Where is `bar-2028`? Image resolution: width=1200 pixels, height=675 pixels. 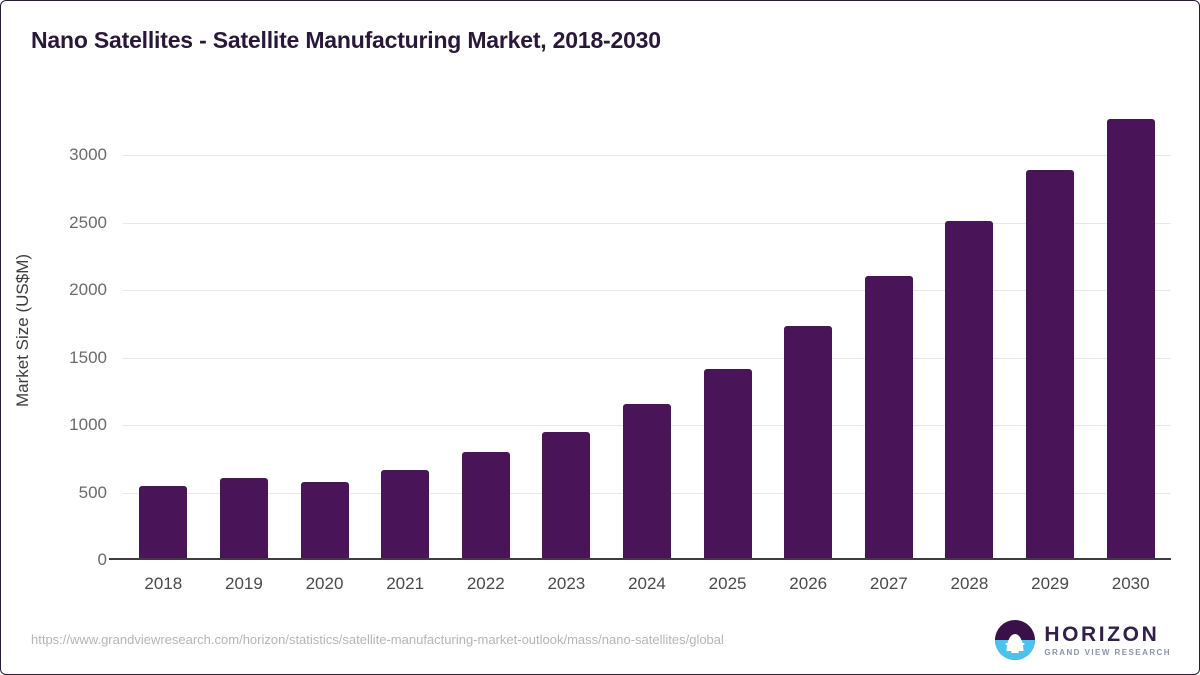
bar-2028 is located at coordinates (969, 390).